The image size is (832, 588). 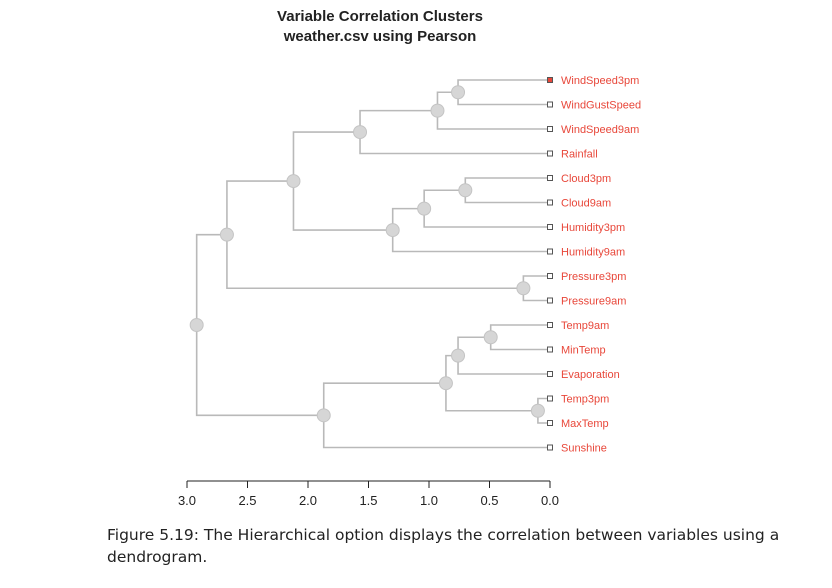 I want to click on leaf-label: WindGustSpeed, so click(x=601, y=106).